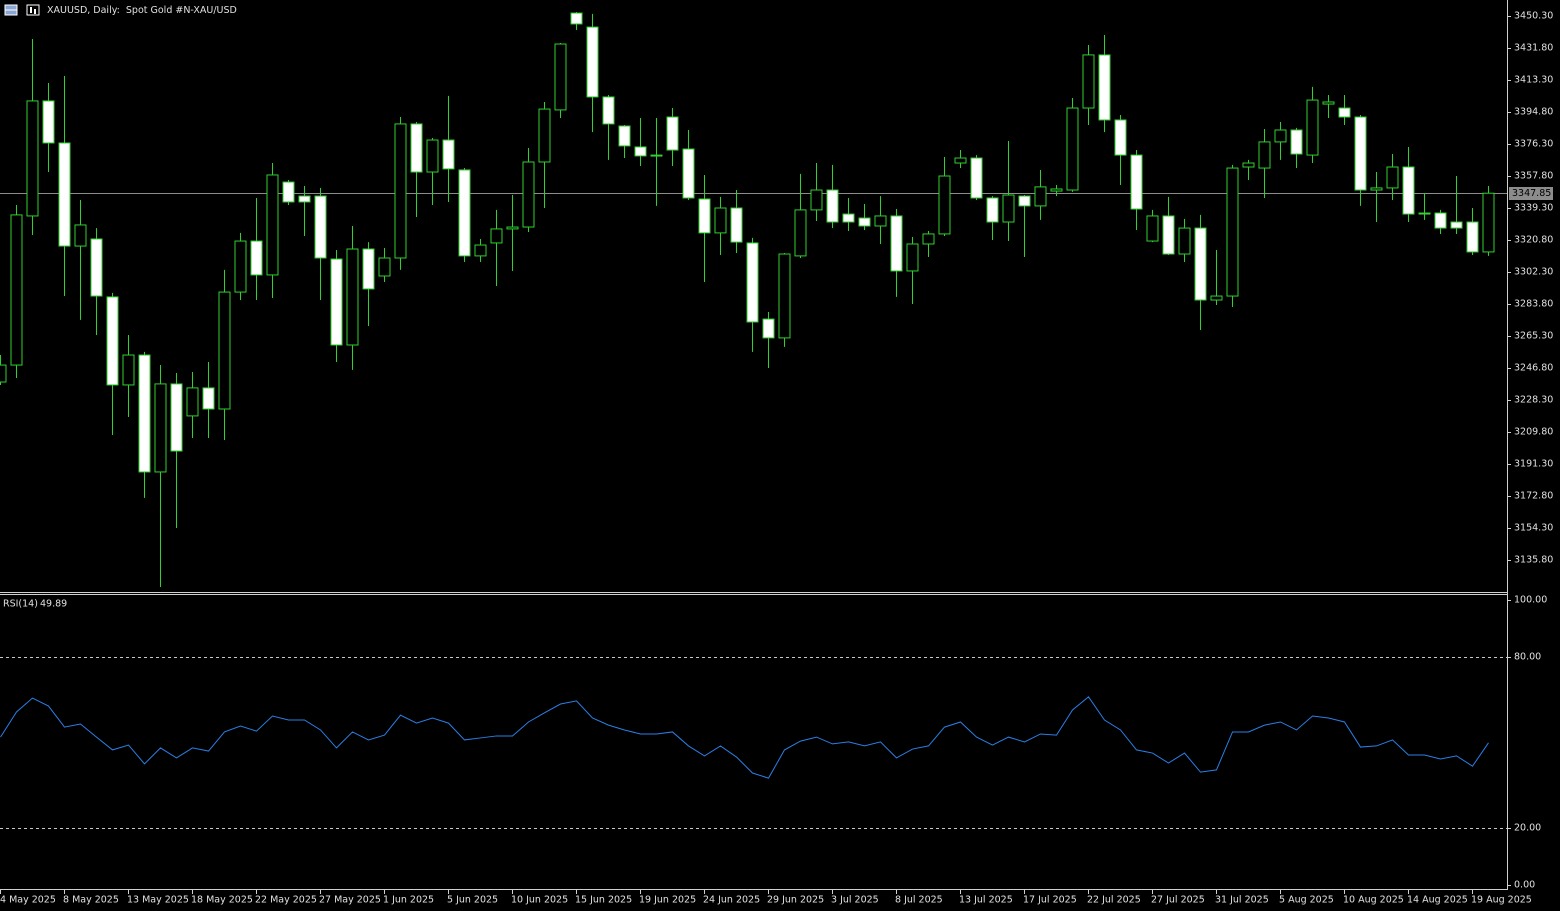  What do you see at coordinates (1050, 900) in the screenshot?
I see `x-tick-label: 17 Jul 2025` at bounding box center [1050, 900].